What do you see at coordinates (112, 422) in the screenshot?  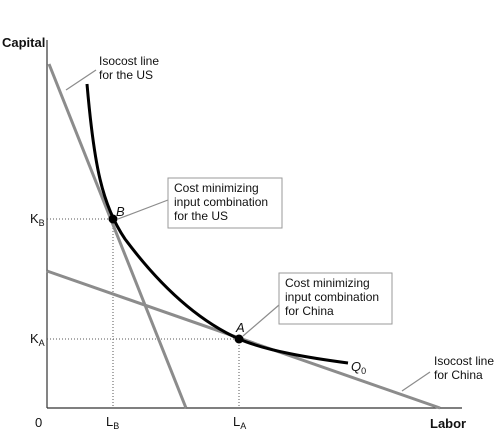 I see `tick-lb: LB` at bounding box center [112, 422].